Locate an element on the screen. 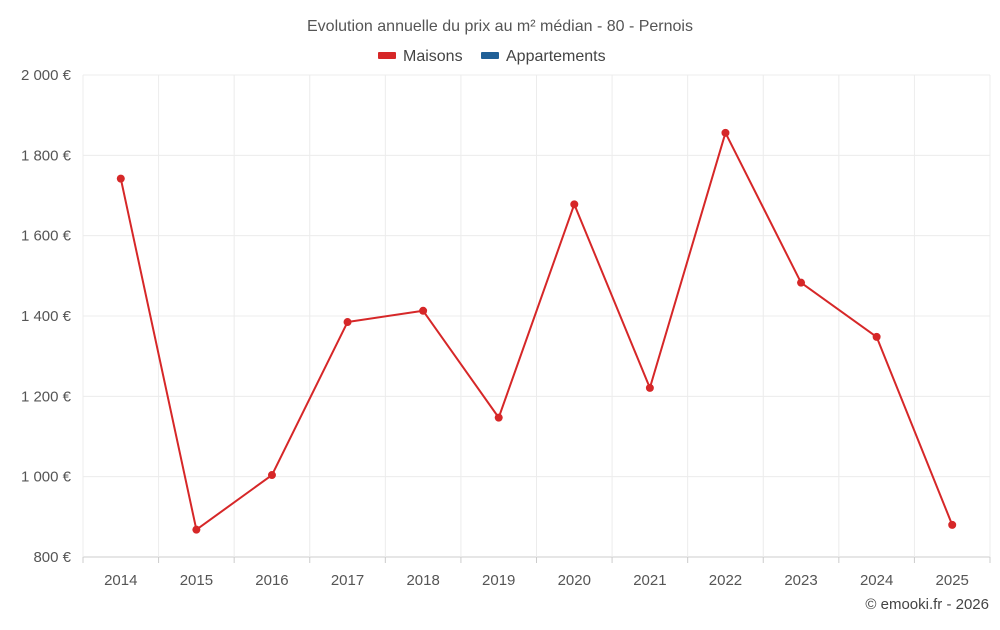 The height and width of the screenshot is (630, 1000). x-tick-label: 2019 is located at coordinates (498, 580).